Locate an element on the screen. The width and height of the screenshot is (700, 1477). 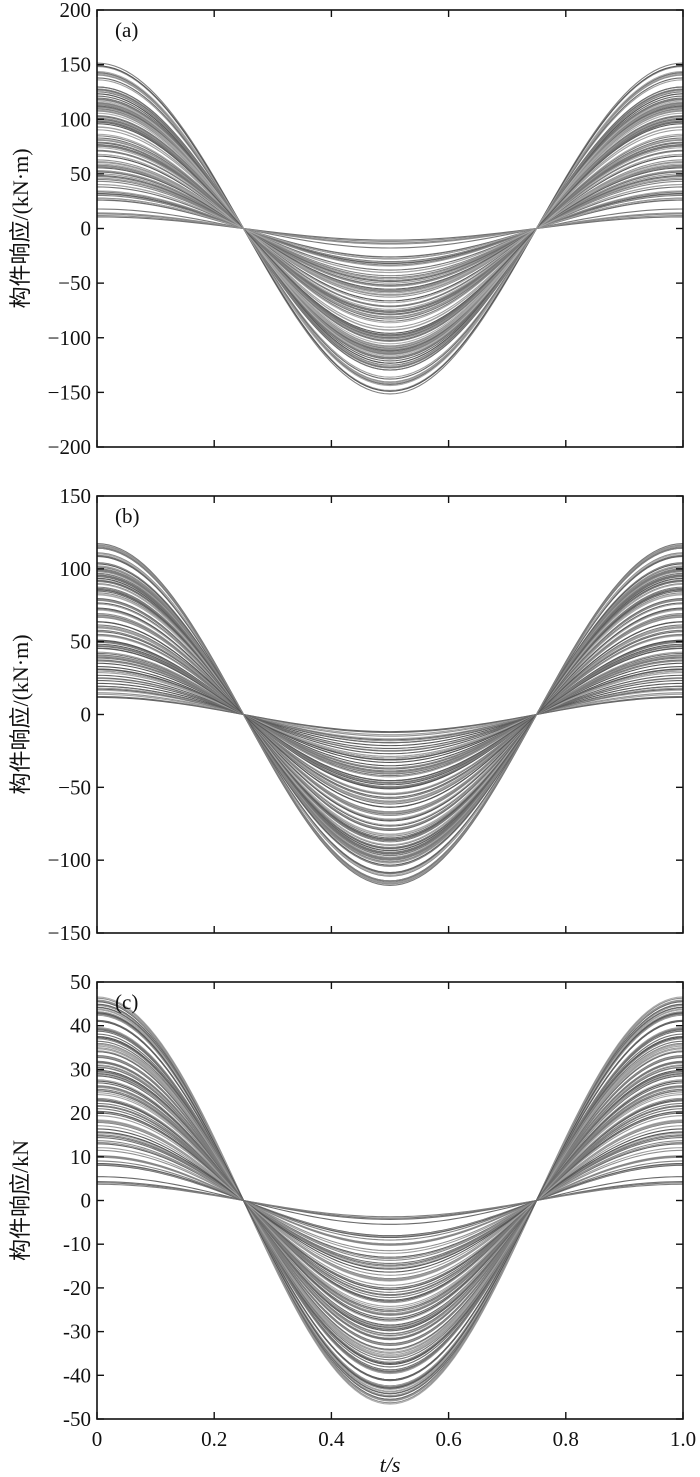
y-tick-label: 100 is located at coordinates (76, 569).